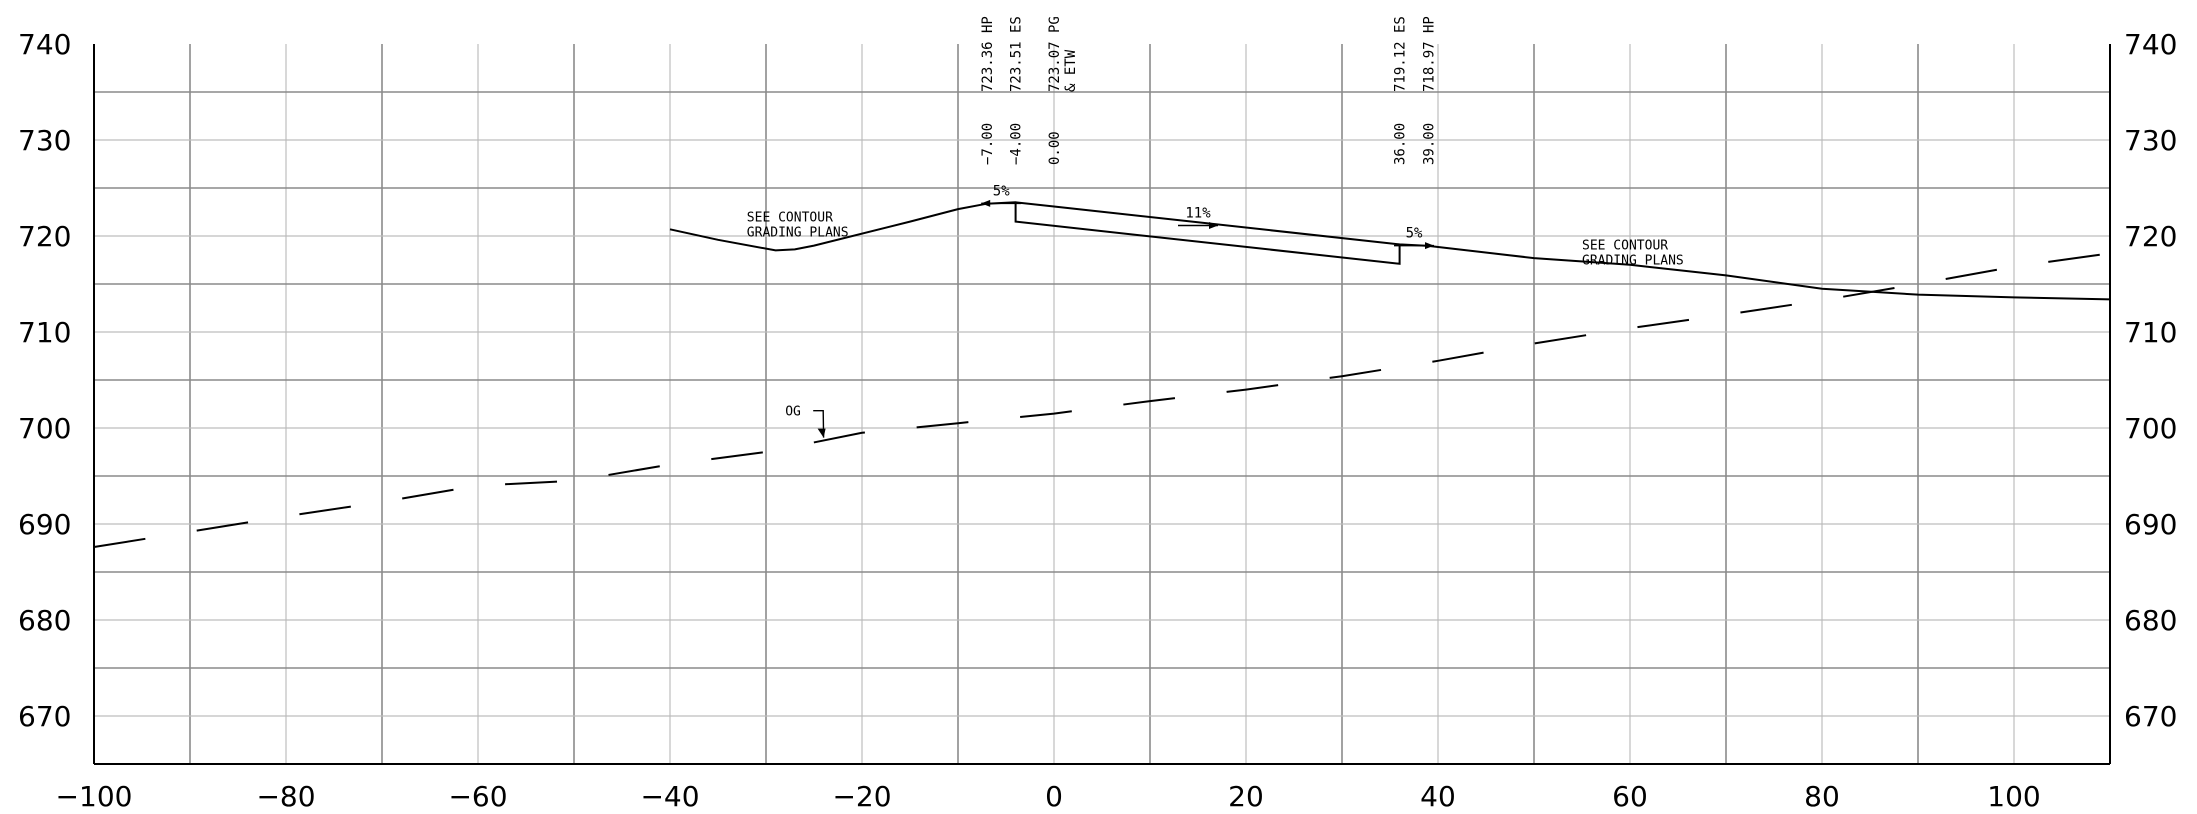  Describe the element at coordinates (44, 620) in the screenshot. I see `y-tick-label-left: 680` at that location.